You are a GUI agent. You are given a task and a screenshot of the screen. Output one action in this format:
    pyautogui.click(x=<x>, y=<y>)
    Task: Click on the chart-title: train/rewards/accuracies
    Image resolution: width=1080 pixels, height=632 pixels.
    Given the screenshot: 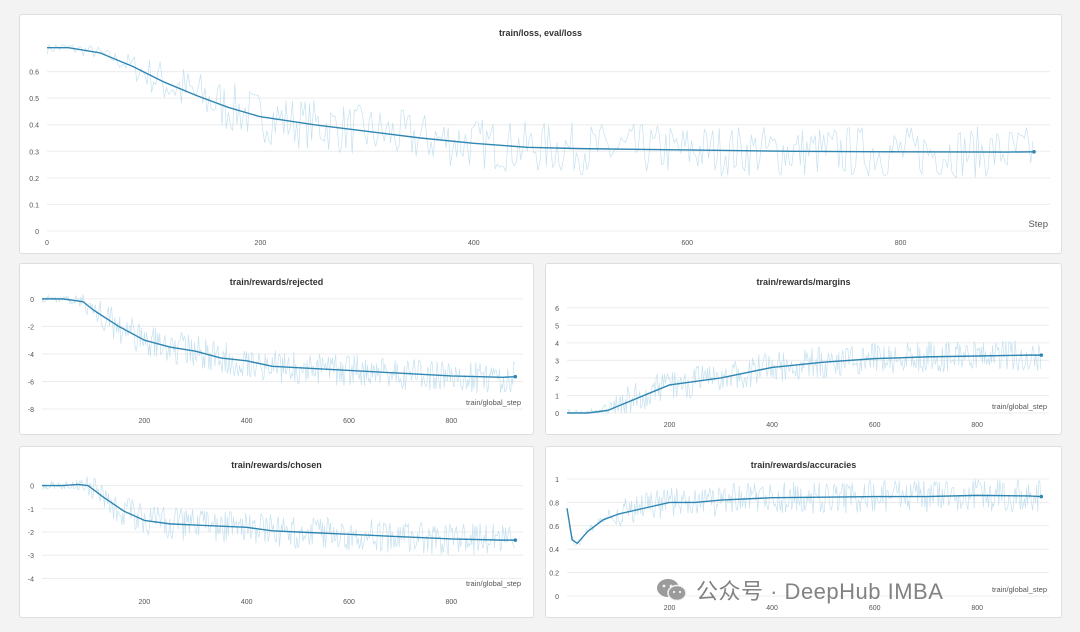 What is the action you would take?
    pyautogui.click(x=803, y=465)
    